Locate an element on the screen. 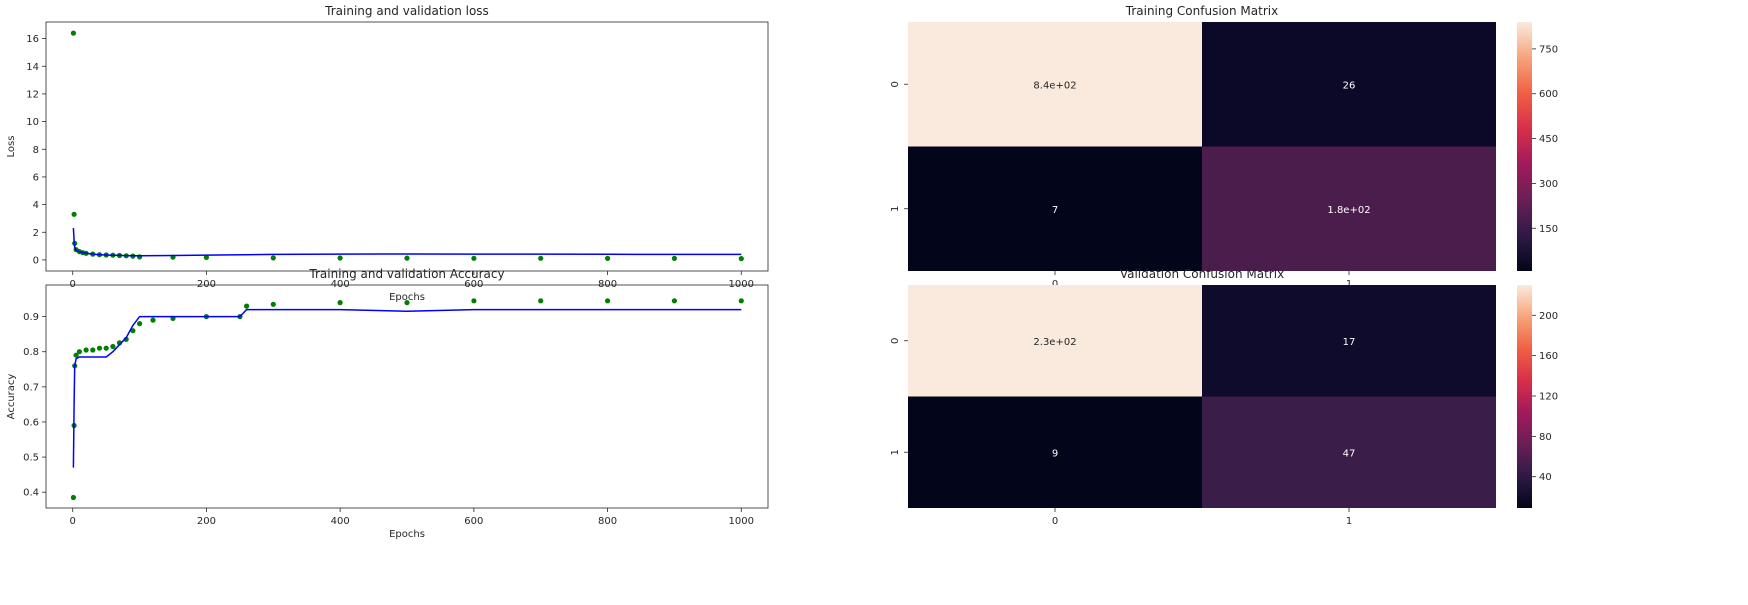 Image resolution: width=1748 pixels, height=605 pixels. y-tick-label: 0.9 is located at coordinates (31, 317).